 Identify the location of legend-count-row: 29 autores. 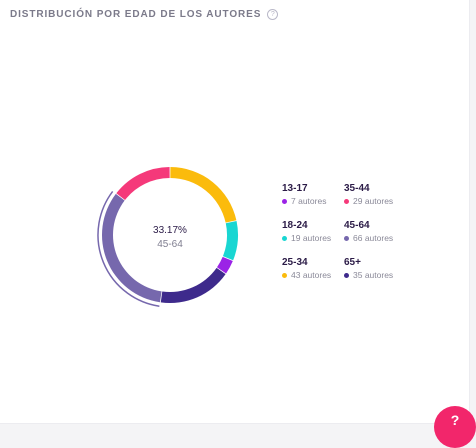
(379, 201).